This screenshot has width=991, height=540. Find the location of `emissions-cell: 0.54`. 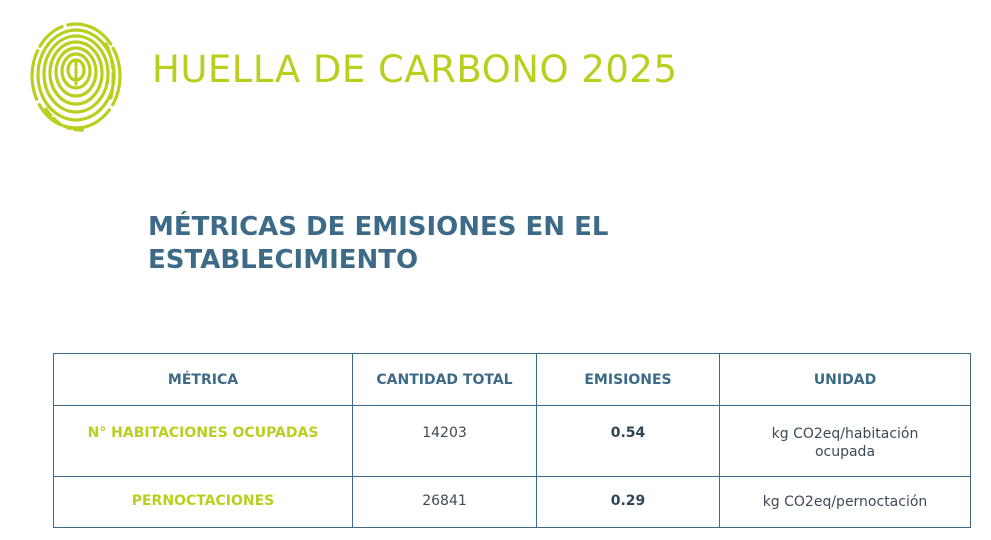

emissions-cell: 0.54 is located at coordinates (628, 441).